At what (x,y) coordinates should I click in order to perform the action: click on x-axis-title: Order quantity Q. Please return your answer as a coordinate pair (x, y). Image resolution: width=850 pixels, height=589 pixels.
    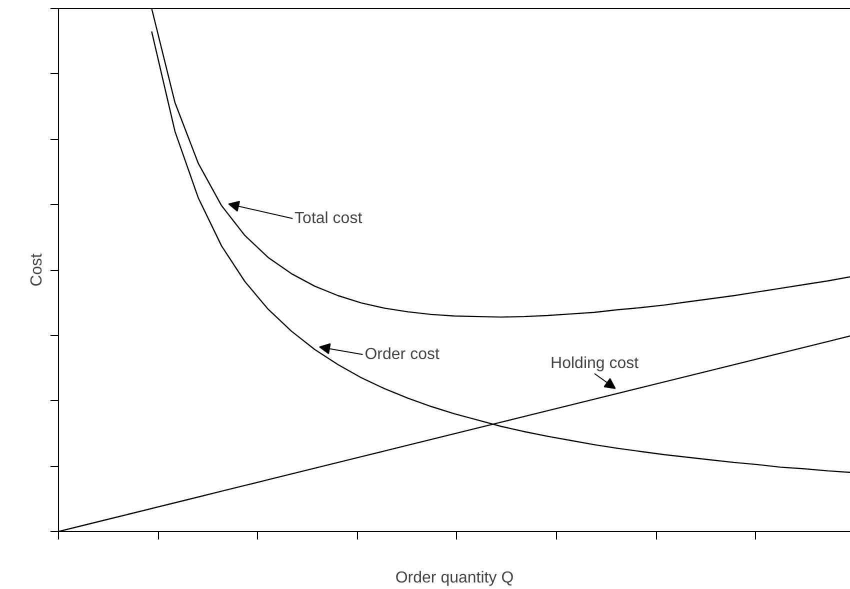
    Looking at the image, I should click on (454, 578).